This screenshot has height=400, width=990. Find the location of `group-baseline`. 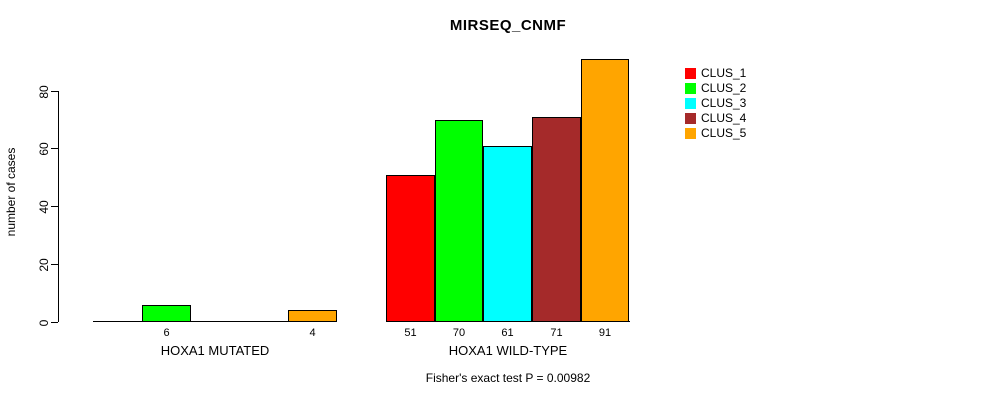

group-baseline is located at coordinates (215, 321).